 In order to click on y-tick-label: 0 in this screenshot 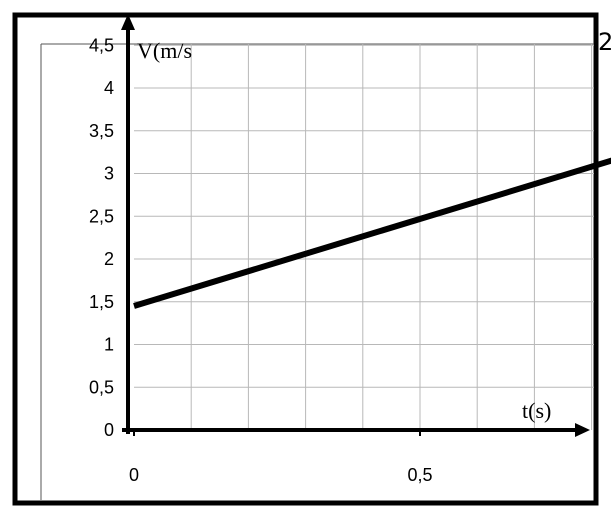, I will do `click(109, 430)`.